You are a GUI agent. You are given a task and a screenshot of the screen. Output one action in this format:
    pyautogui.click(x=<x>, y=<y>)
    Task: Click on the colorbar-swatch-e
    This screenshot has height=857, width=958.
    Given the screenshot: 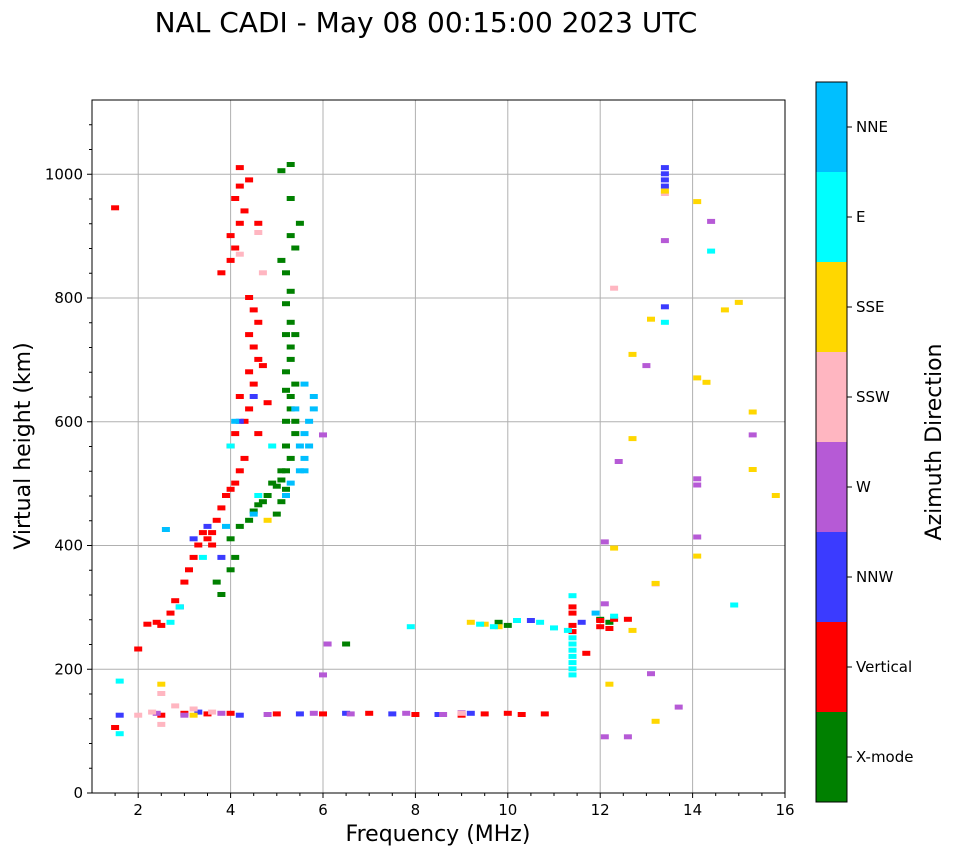 What is the action you would take?
    pyautogui.click(x=831, y=217)
    